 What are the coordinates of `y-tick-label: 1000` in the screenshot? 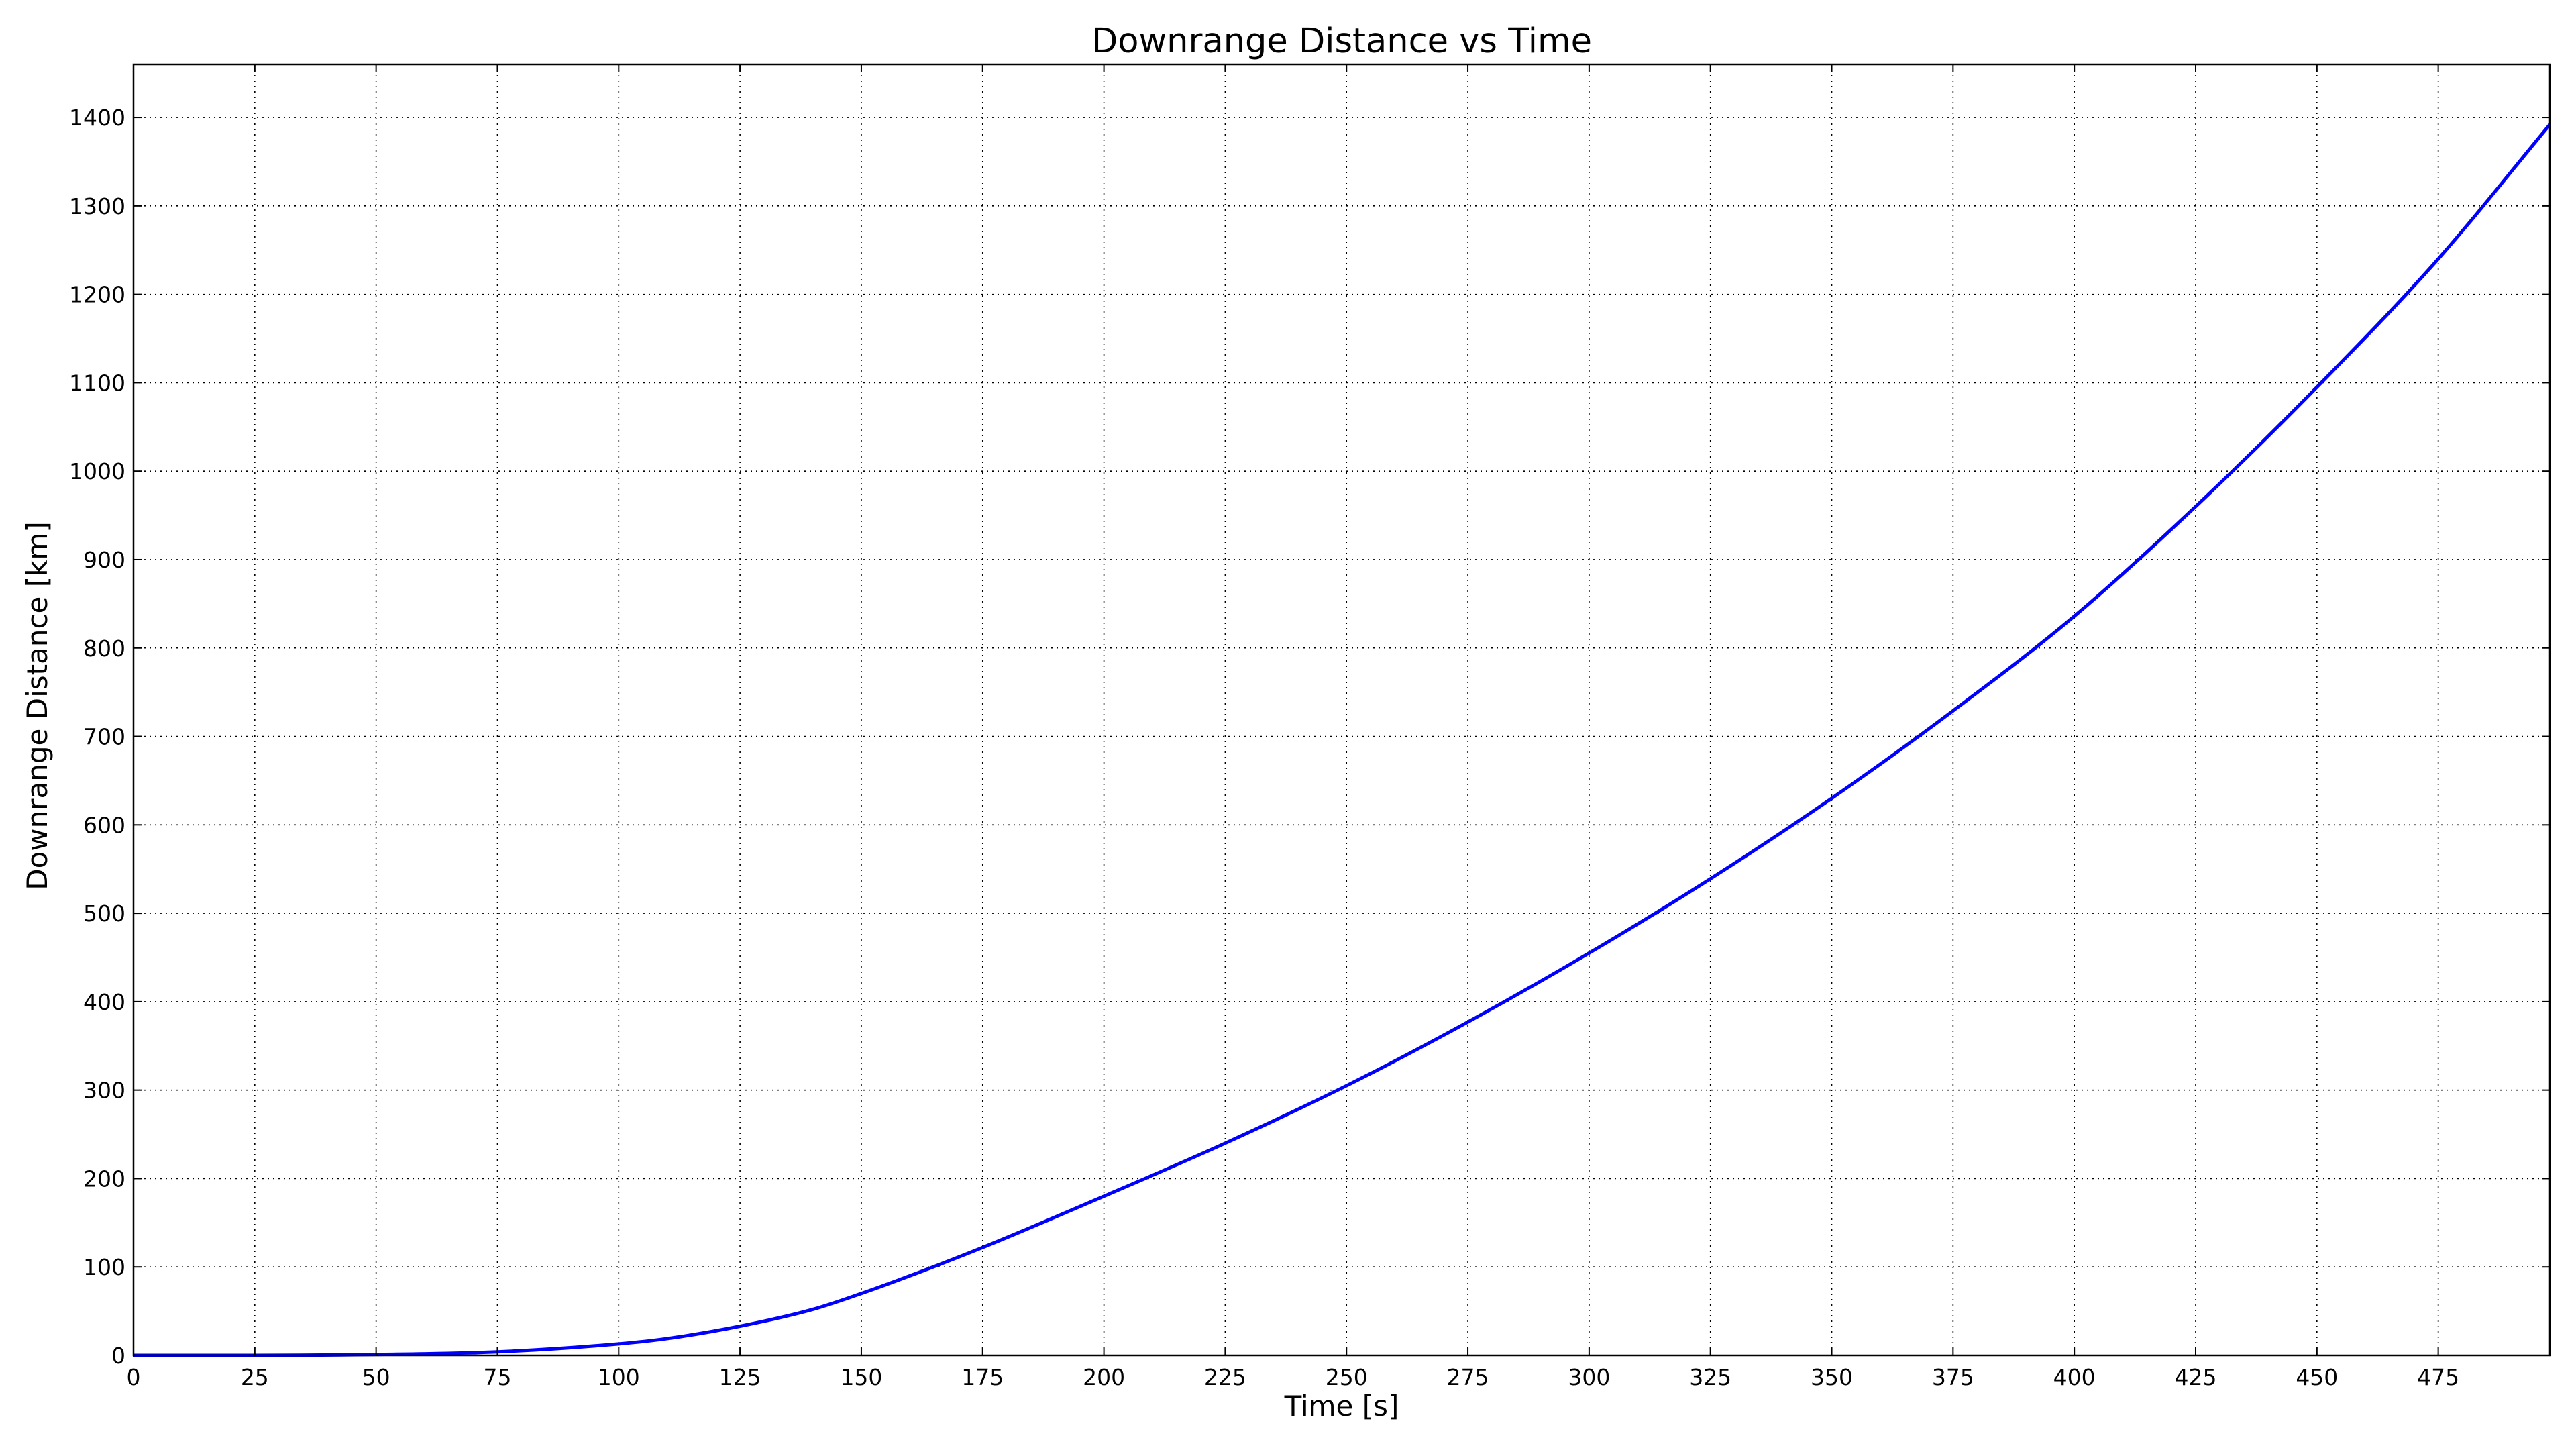 It's located at (97, 471).